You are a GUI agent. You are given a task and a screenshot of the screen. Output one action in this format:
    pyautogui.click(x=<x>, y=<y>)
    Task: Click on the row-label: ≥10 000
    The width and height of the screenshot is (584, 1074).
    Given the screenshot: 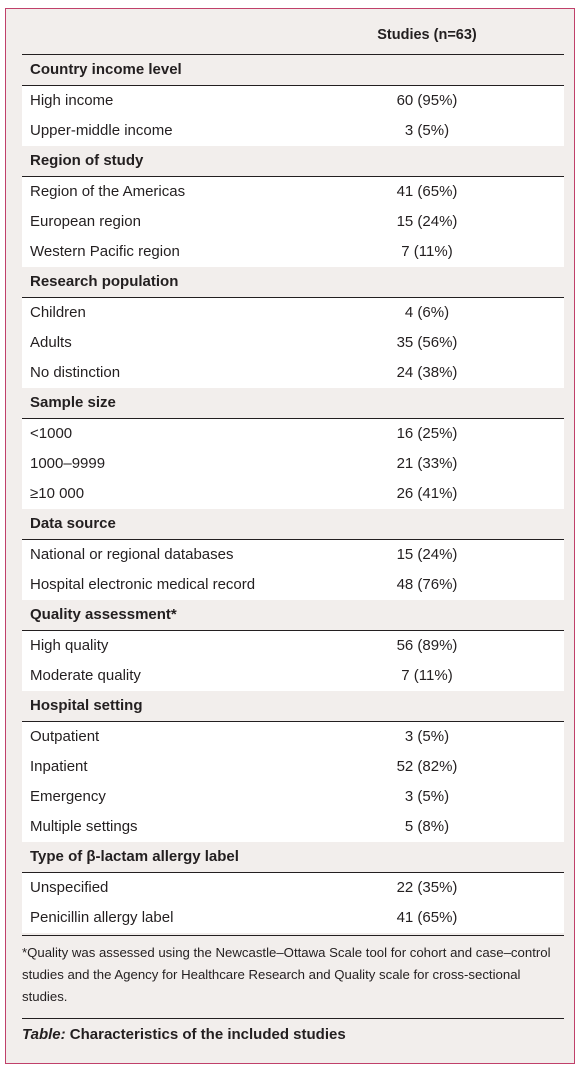 What is the action you would take?
    pyautogui.click(x=57, y=493)
    